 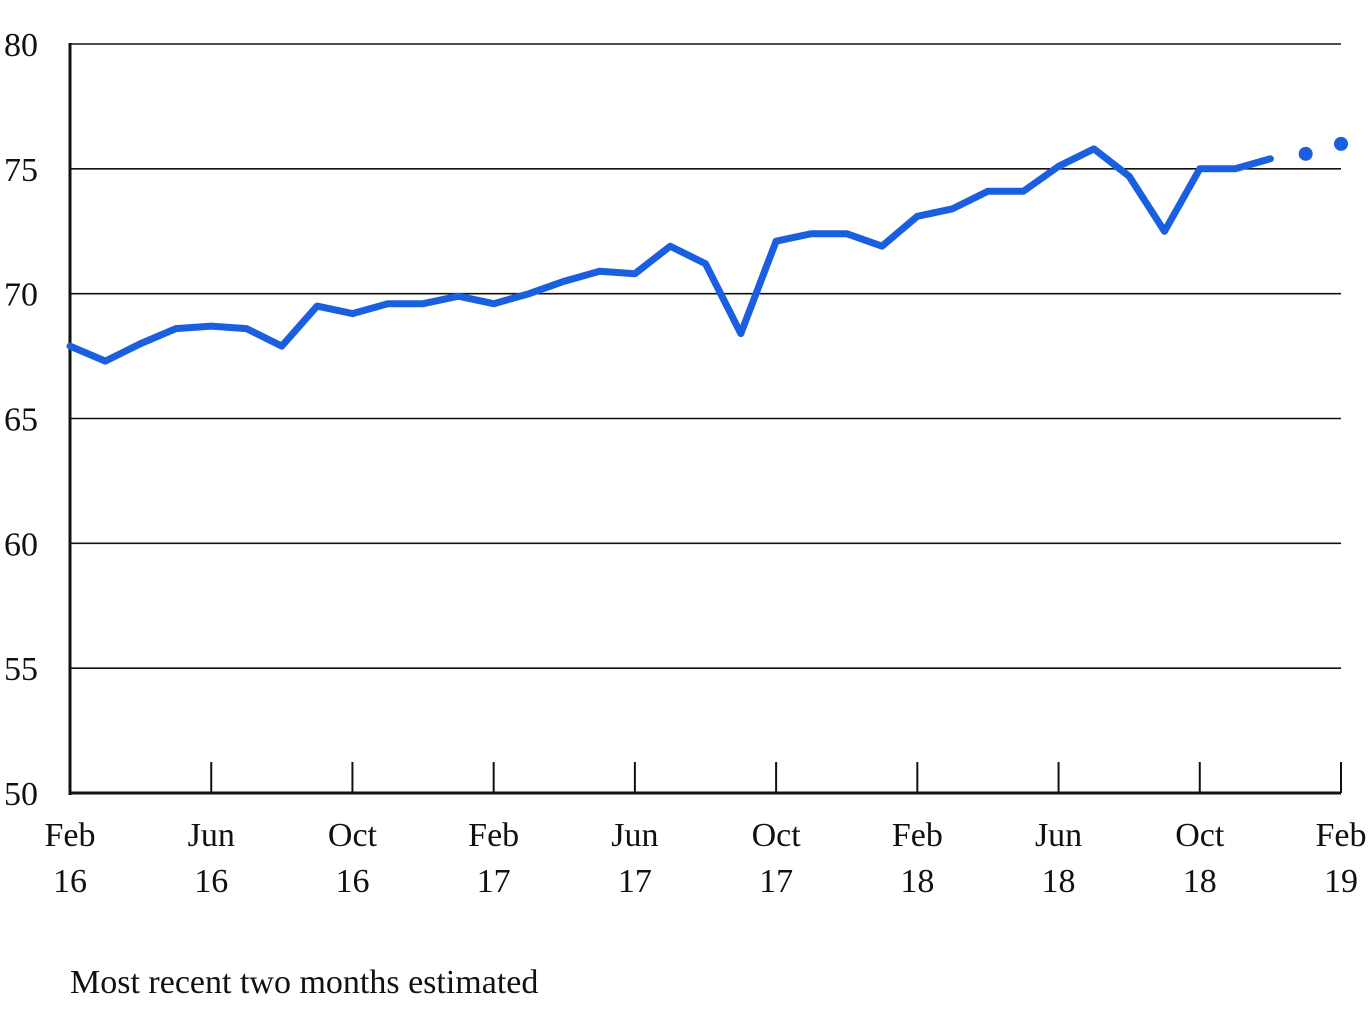 What do you see at coordinates (21, 45) in the screenshot?
I see `y-tick-label: 80` at bounding box center [21, 45].